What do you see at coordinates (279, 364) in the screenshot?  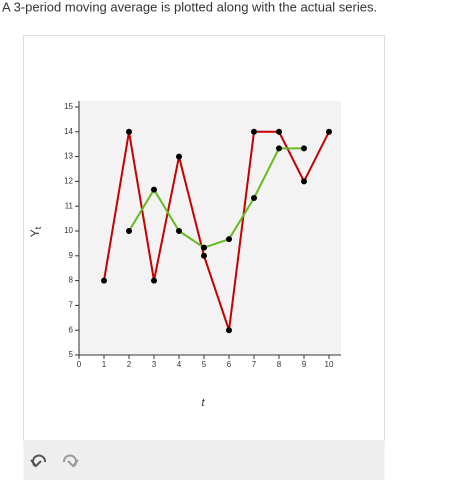 I see `x-tick-label: 8` at bounding box center [279, 364].